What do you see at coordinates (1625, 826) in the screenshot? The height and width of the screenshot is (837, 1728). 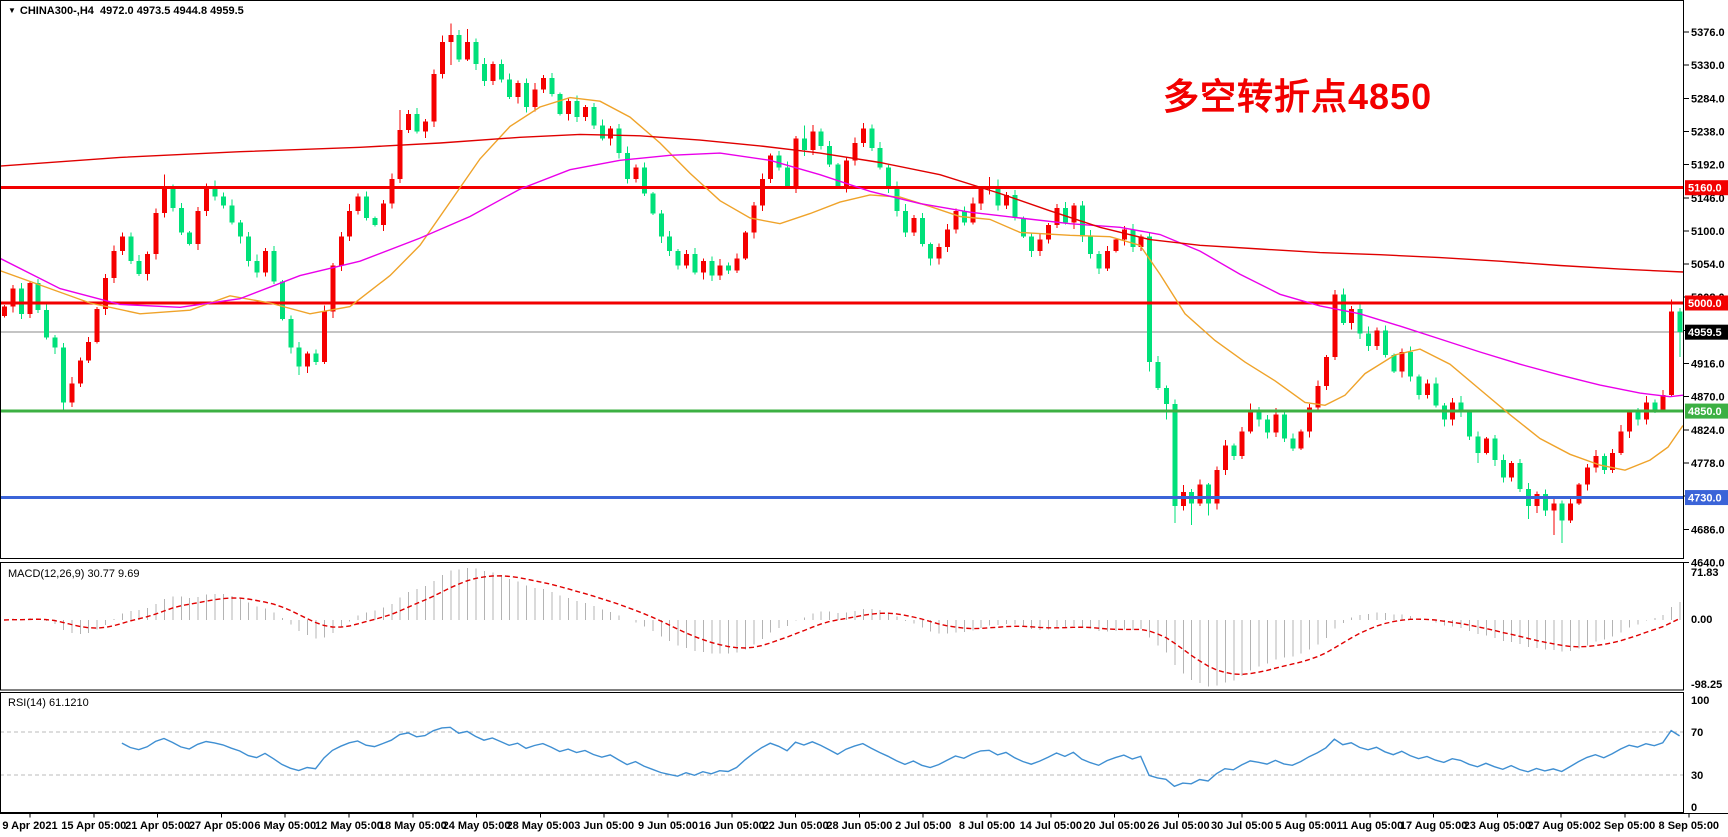 I see `svg-text: 2 Sep 05:00` at bounding box center [1625, 826].